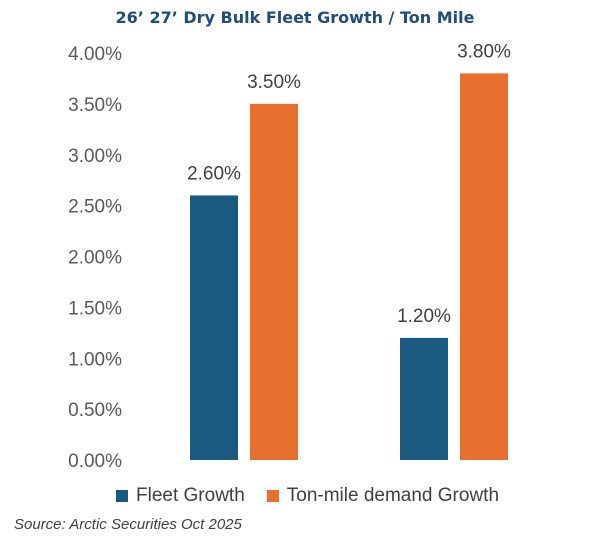 The width and height of the screenshot is (590, 541). I want to click on y-tick-label: 0.50%, so click(95, 410).